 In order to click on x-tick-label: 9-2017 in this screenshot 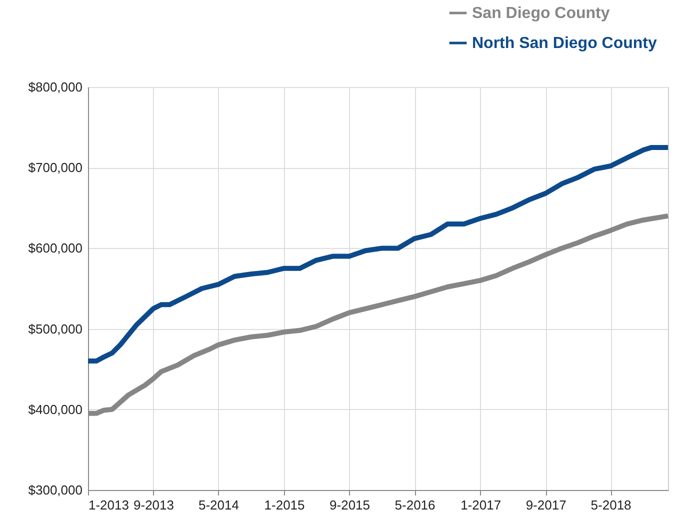, I will do `click(546, 505)`.